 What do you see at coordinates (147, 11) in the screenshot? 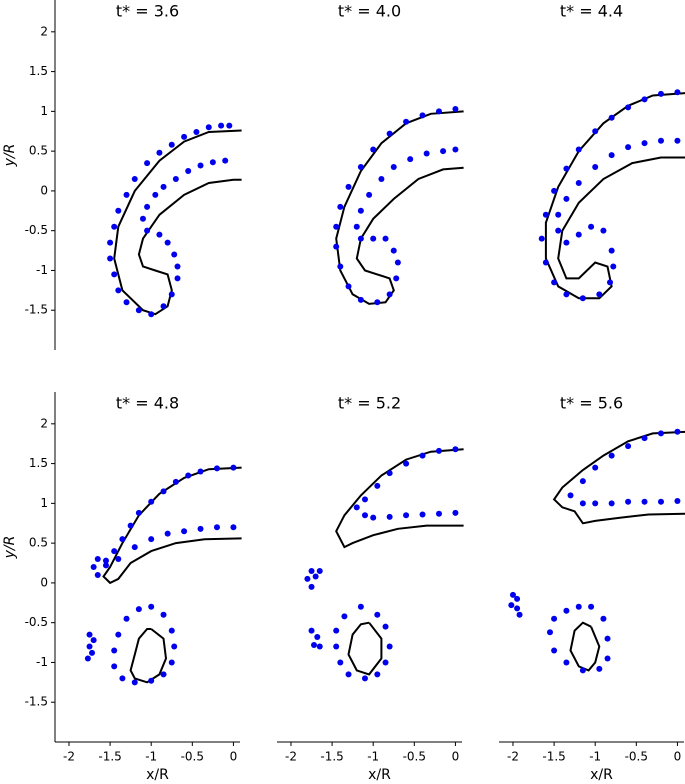
I see `panel-title: t* = 3.6` at bounding box center [147, 11].